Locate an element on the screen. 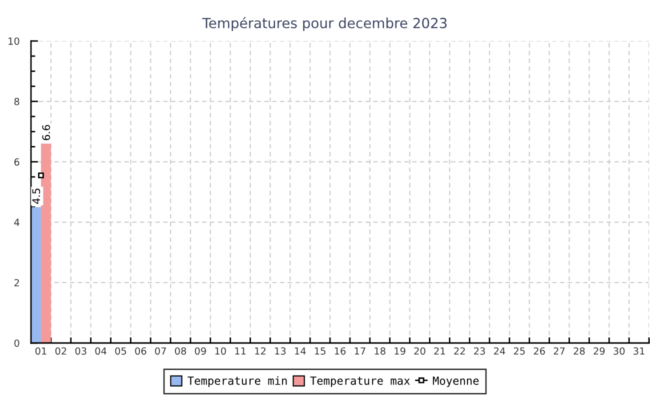  x-tick-label: 15 is located at coordinates (320, 351).